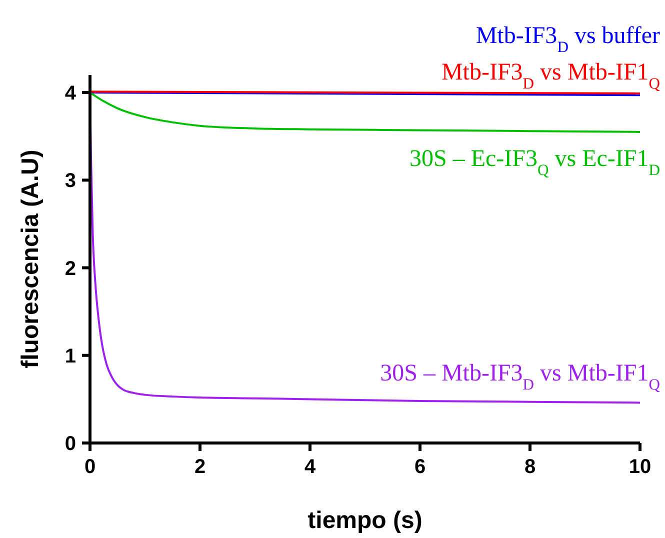 The width and height of the screenshot is (665, 538). Describe the element at coordinates (640, 467) in the screenshot. I see `x-tick-label: 10` at that location.